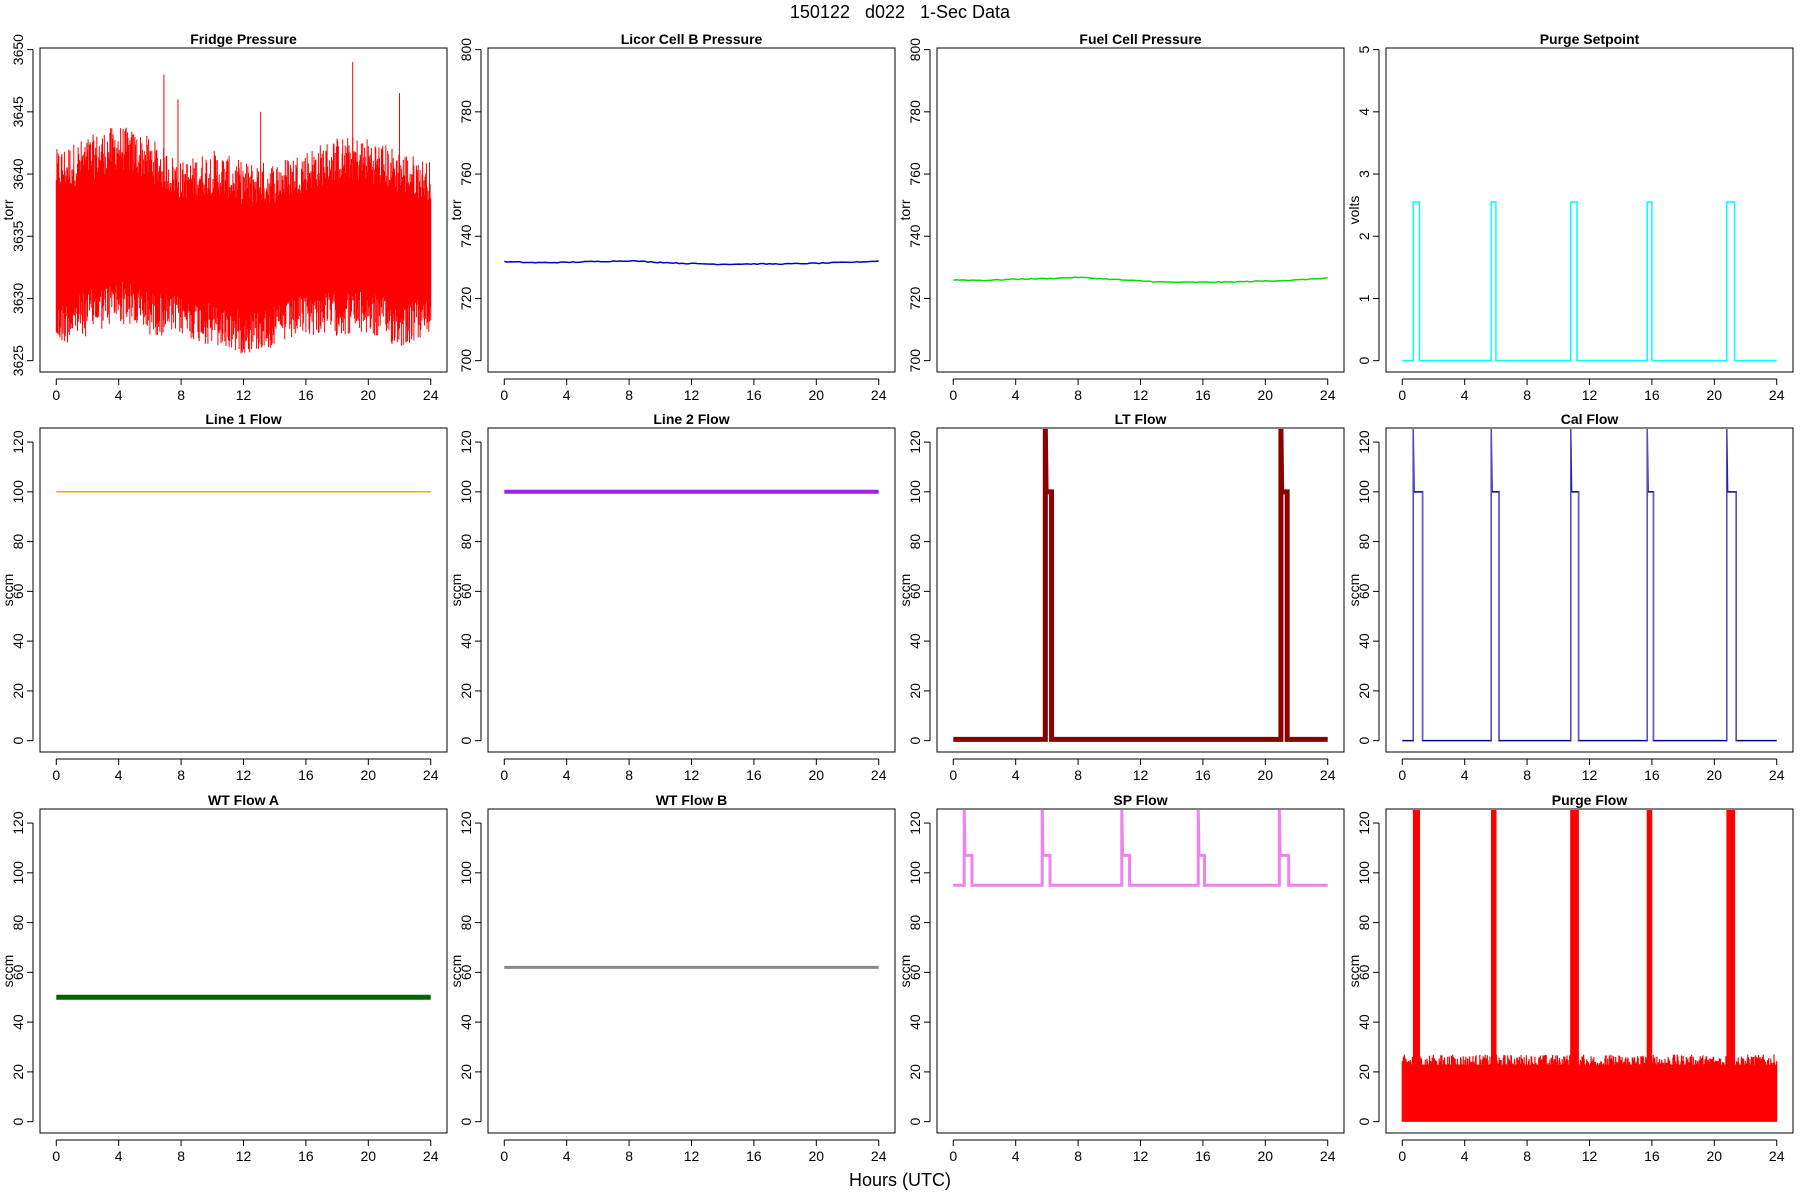 This screenshot has width=1800, height=1200. Describe the element at coordinates (466, 236) in the screenshot. I see `y-tick-label: 740` at that location.